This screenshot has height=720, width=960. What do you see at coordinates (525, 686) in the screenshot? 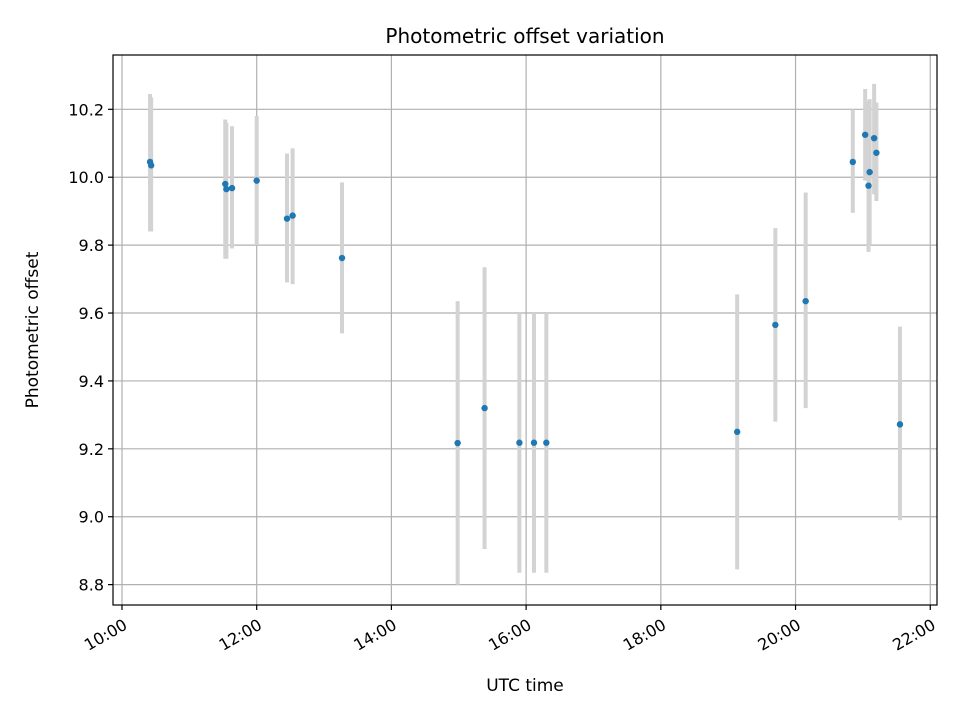
I see `x-axis-label: UTC time` at bounding box center [525, 686].